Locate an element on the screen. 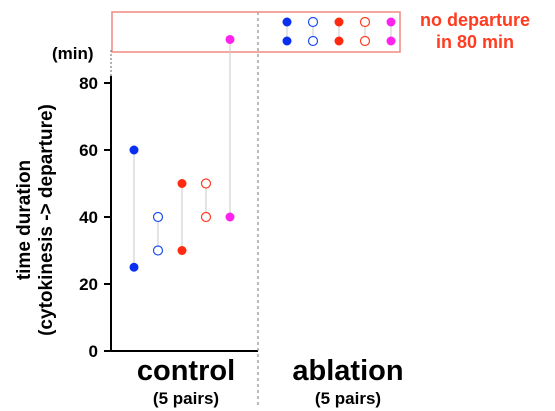 This screenshot has height=411, width=555. y-ticks: 0 20 40 60 80 is located at coordinates (95, 217).